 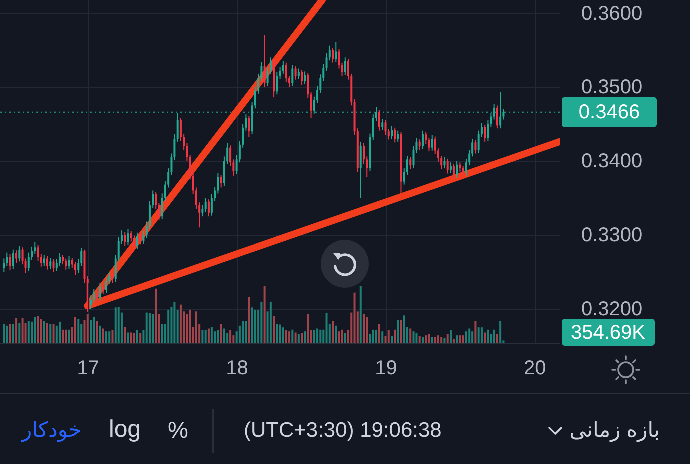 What do you see at coordinates (237, 369) in the screenshot?
I see `x-tick-label: 18` at bounding box center [237, 369].